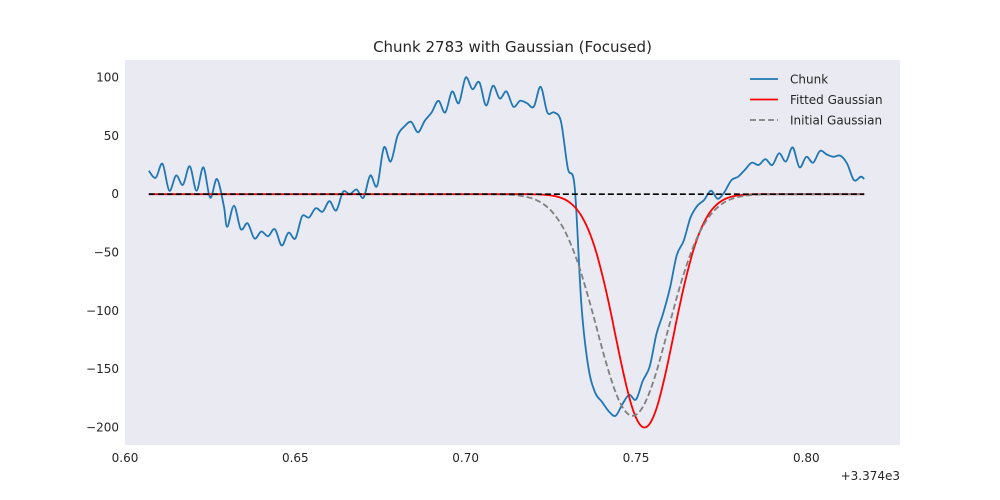 Image resolution: width=1000 pixels, height=500 pixels. I want to click on y-tick-label: 100, so click(107, 78).